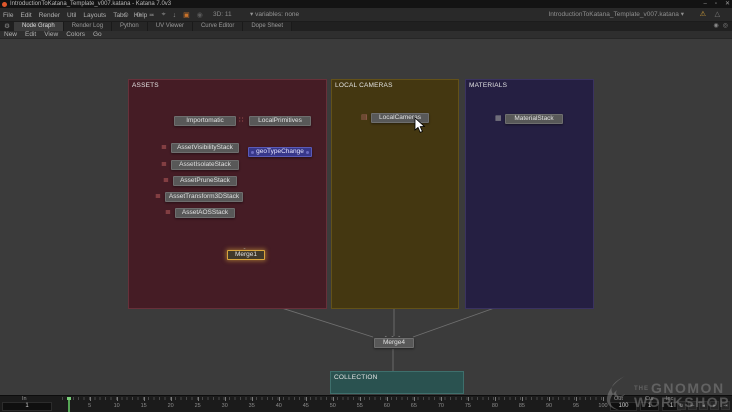 This screenshot has height=412, width=732. I want to click on tab-python: Python, so click(130, 26).